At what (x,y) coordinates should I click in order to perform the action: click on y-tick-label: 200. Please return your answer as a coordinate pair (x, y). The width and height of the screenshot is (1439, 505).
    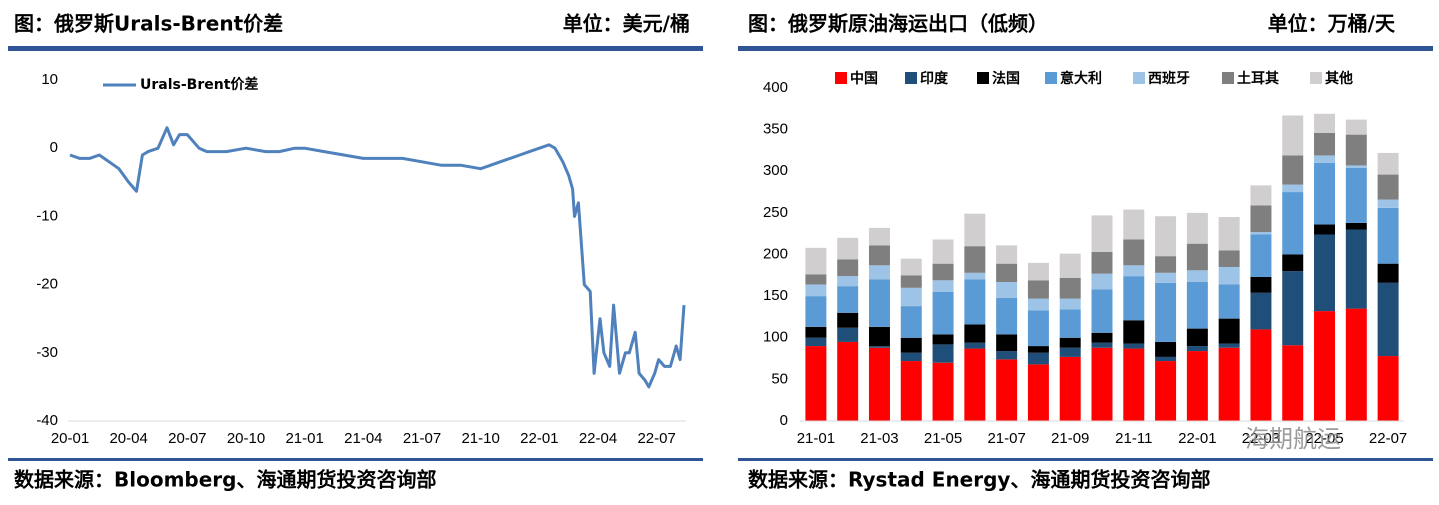
    Looking at the image, I should click on (775, 253).